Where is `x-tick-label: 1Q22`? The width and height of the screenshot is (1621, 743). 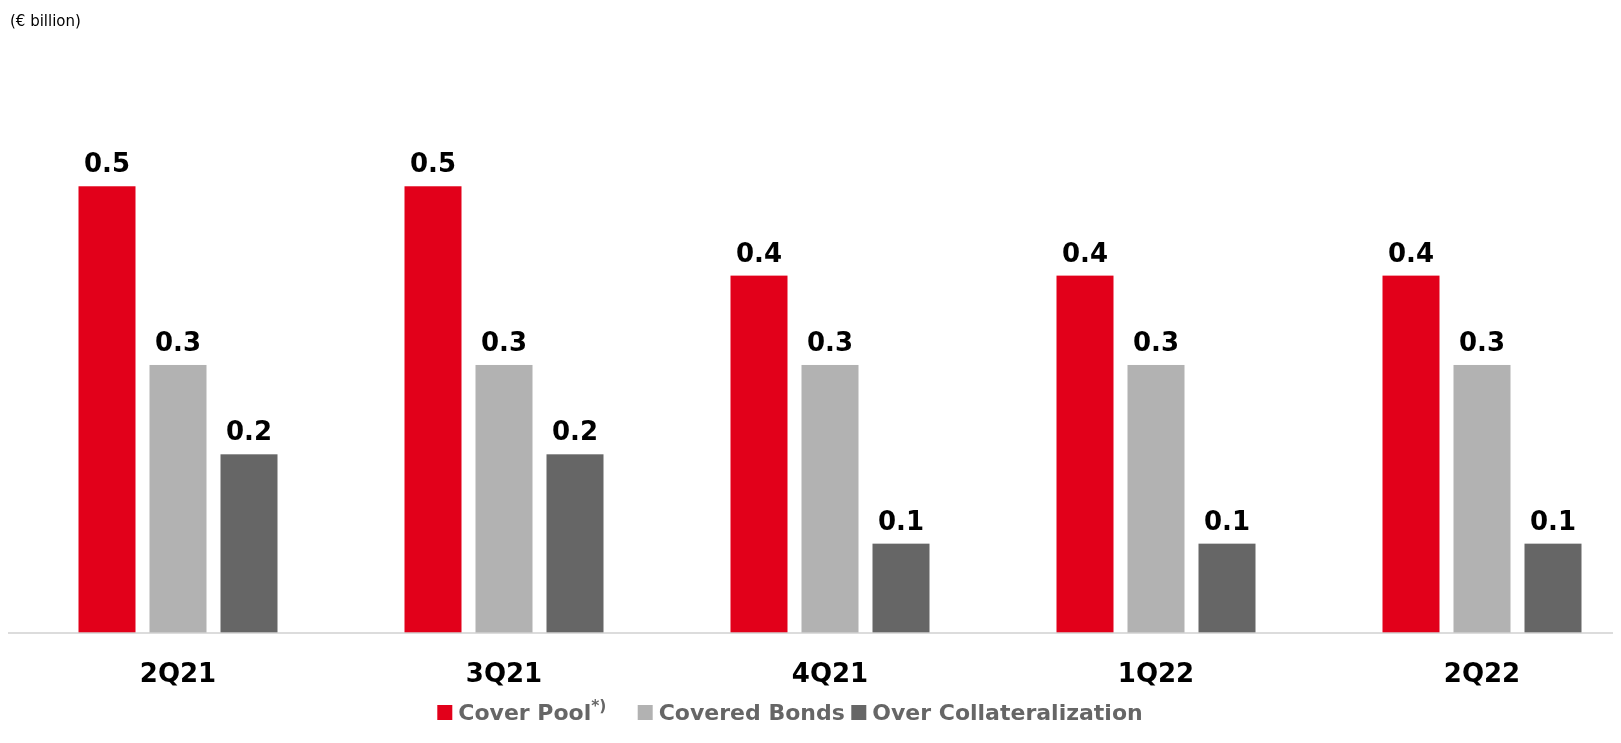 x-tick-label: 1Q22 is located at coordinates (1156, 673).